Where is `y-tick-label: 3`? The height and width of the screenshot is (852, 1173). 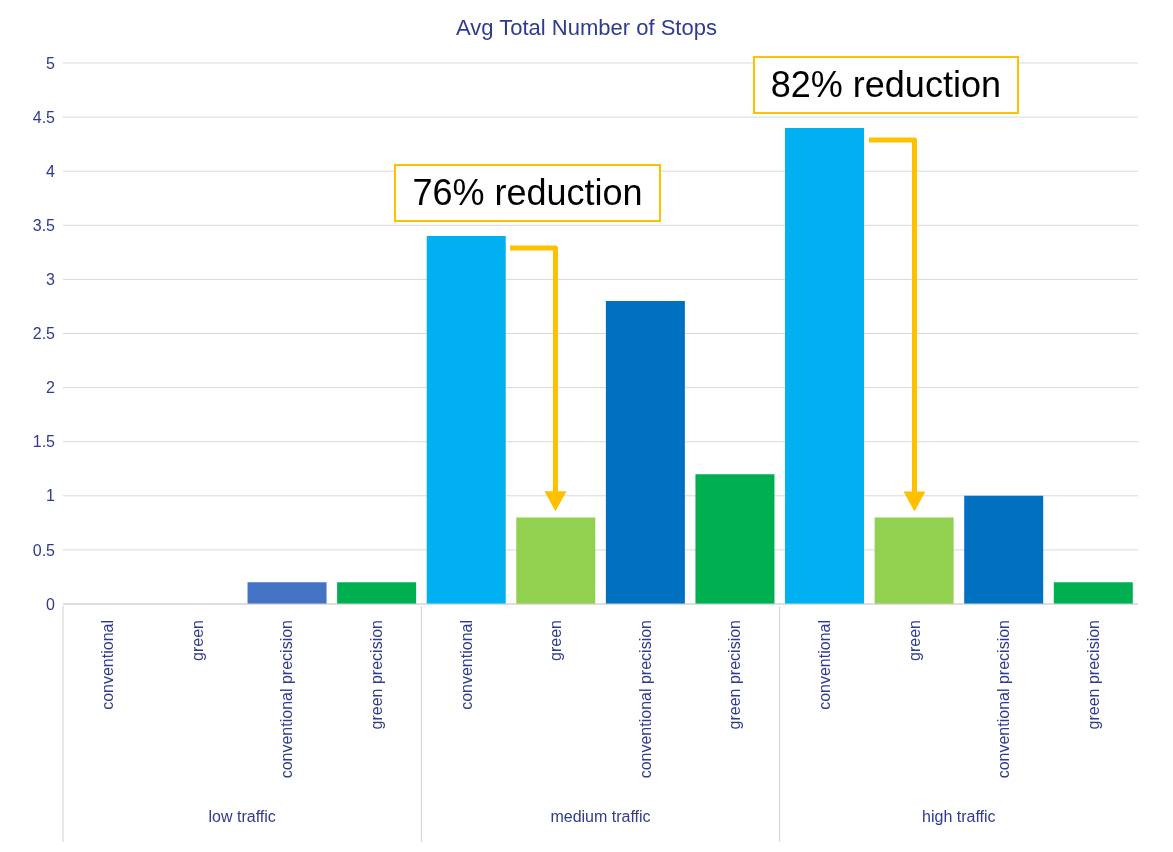 y-tick-label: 3 is located at coordinates (51, 280).